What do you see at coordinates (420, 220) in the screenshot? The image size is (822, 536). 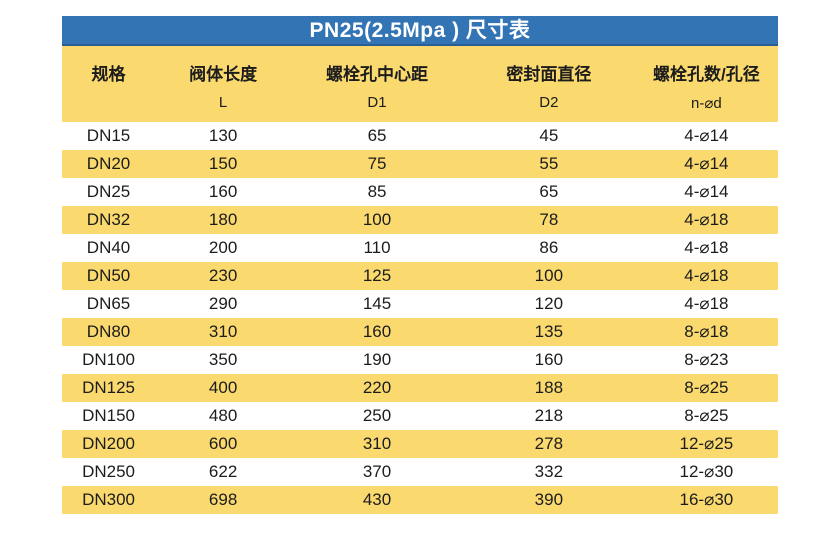 I see `table-row: DN32 180 100 78 4-⌀18` at bounding box center [420, 220].